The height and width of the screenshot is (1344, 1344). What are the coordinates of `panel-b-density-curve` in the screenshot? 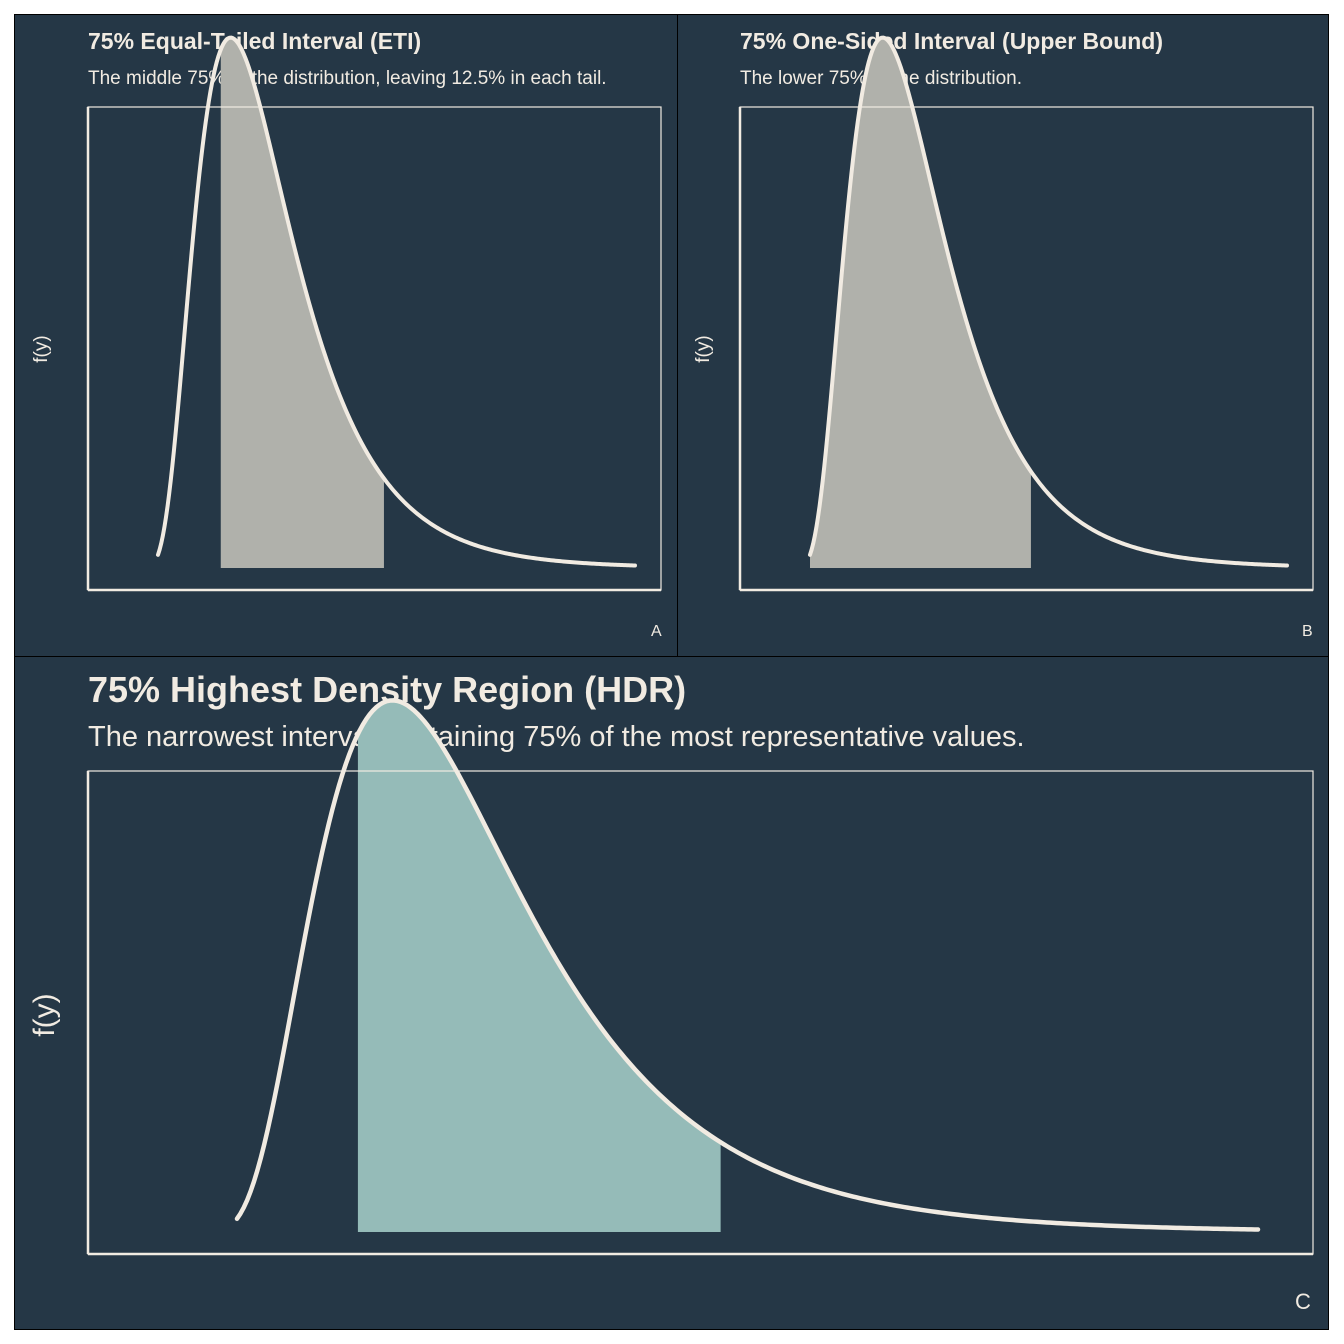 It's located at (1048, 301).